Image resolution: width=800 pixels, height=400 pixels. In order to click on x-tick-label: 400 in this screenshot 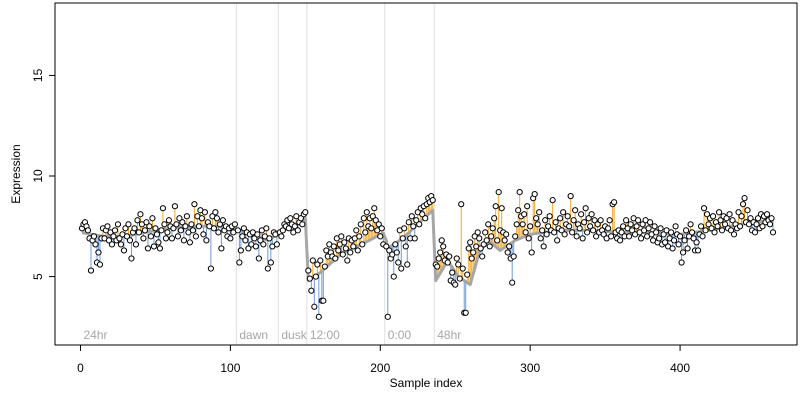, I will do `click(680, 368)`.